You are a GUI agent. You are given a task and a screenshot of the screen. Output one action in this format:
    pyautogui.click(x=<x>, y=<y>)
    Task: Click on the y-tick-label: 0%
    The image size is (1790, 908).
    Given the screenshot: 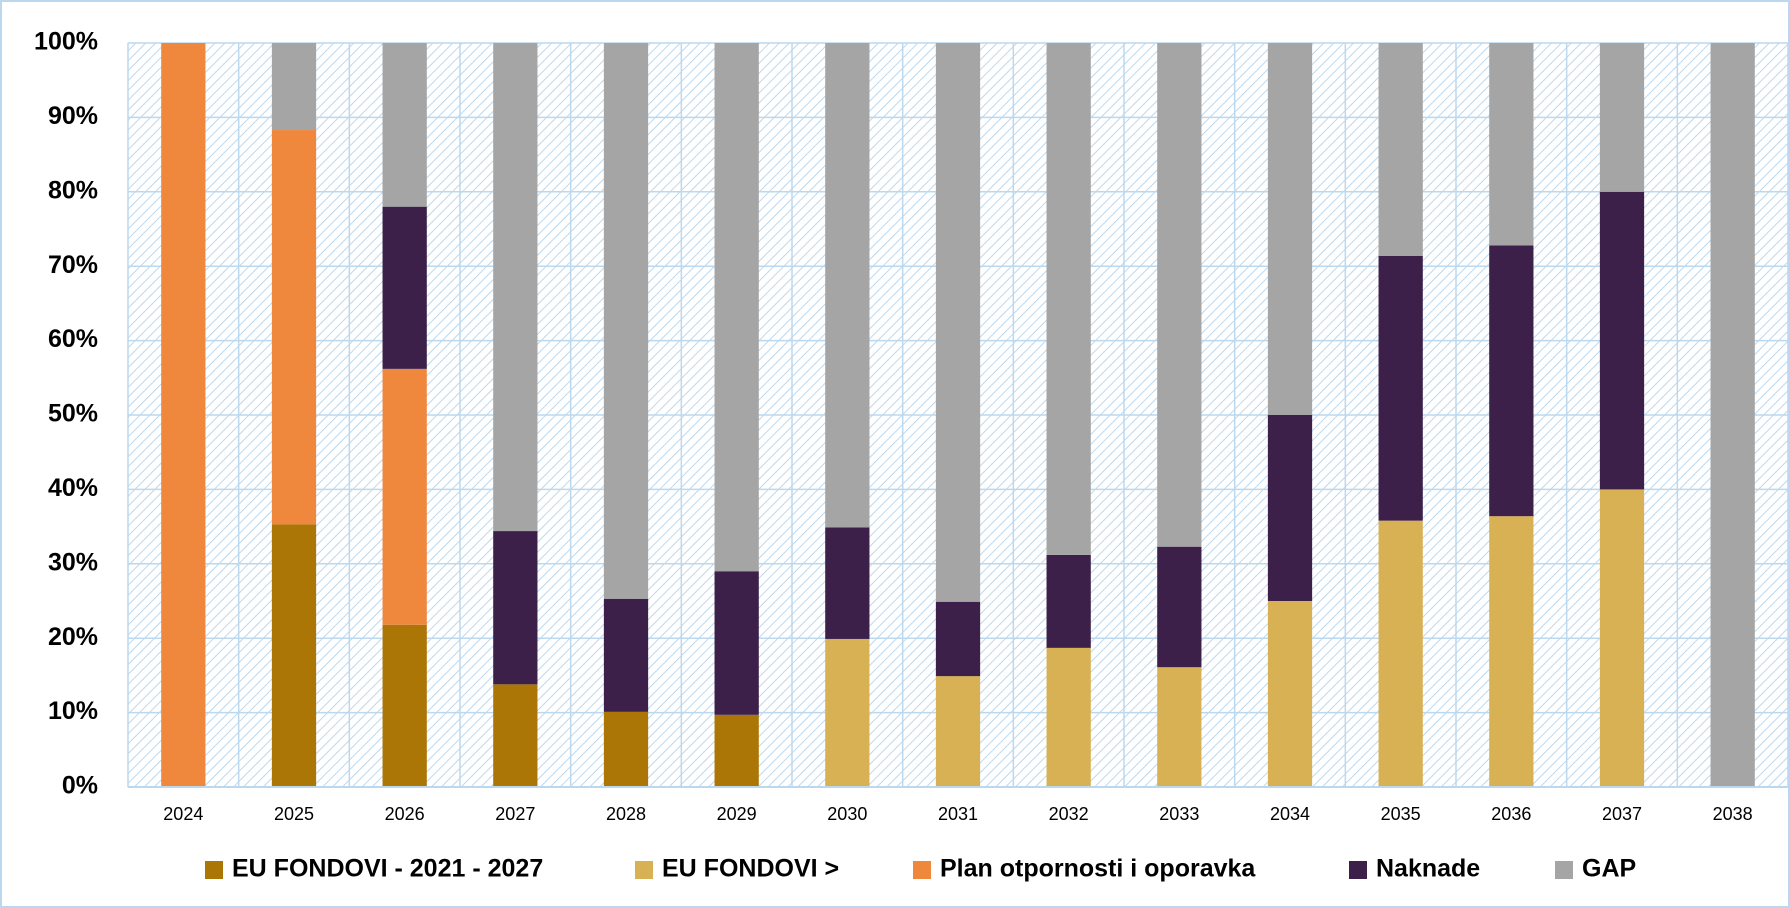 What is the action you would take?
    pyautogui.click(x=80, y=786)
    